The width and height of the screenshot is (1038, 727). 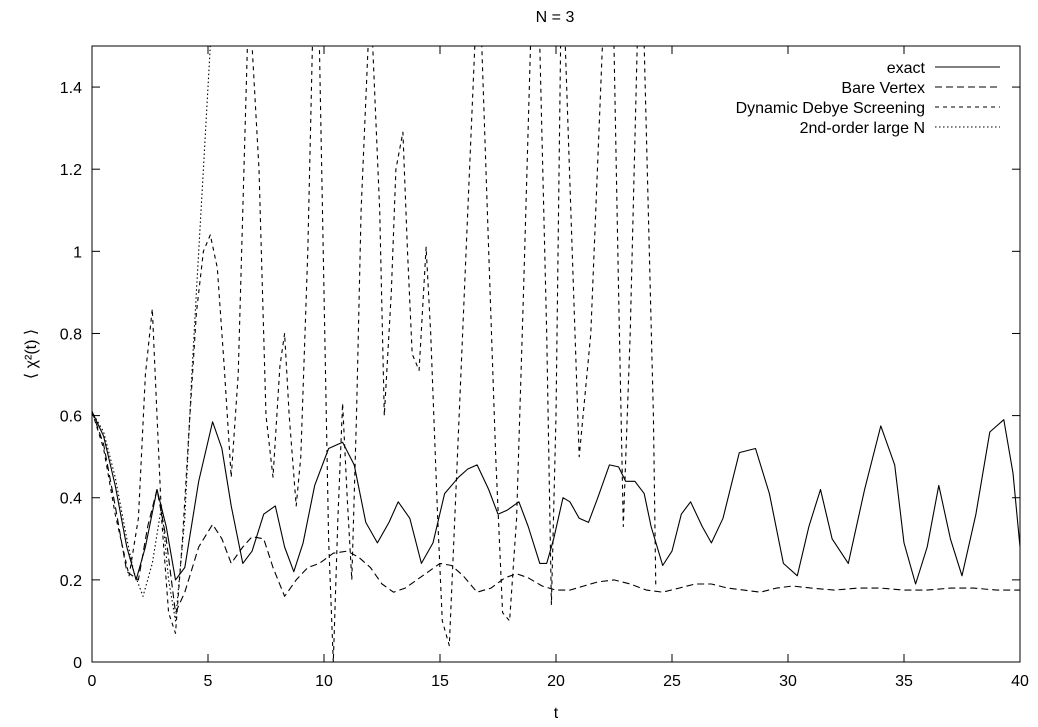 I want to click on series-line-2nd-order-large-n, so click(x=151, y=334).